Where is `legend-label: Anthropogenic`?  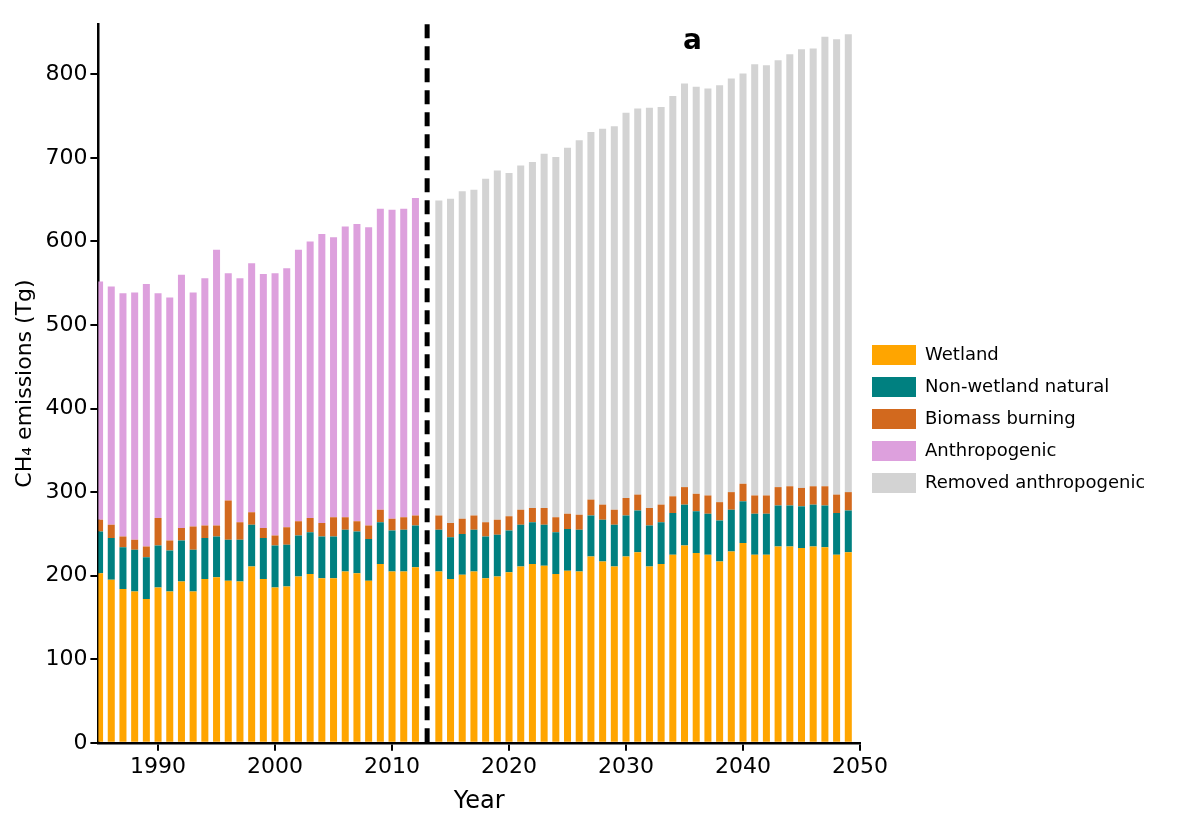 legend-label: Anthropogenic is located at coordinates (991, 449).